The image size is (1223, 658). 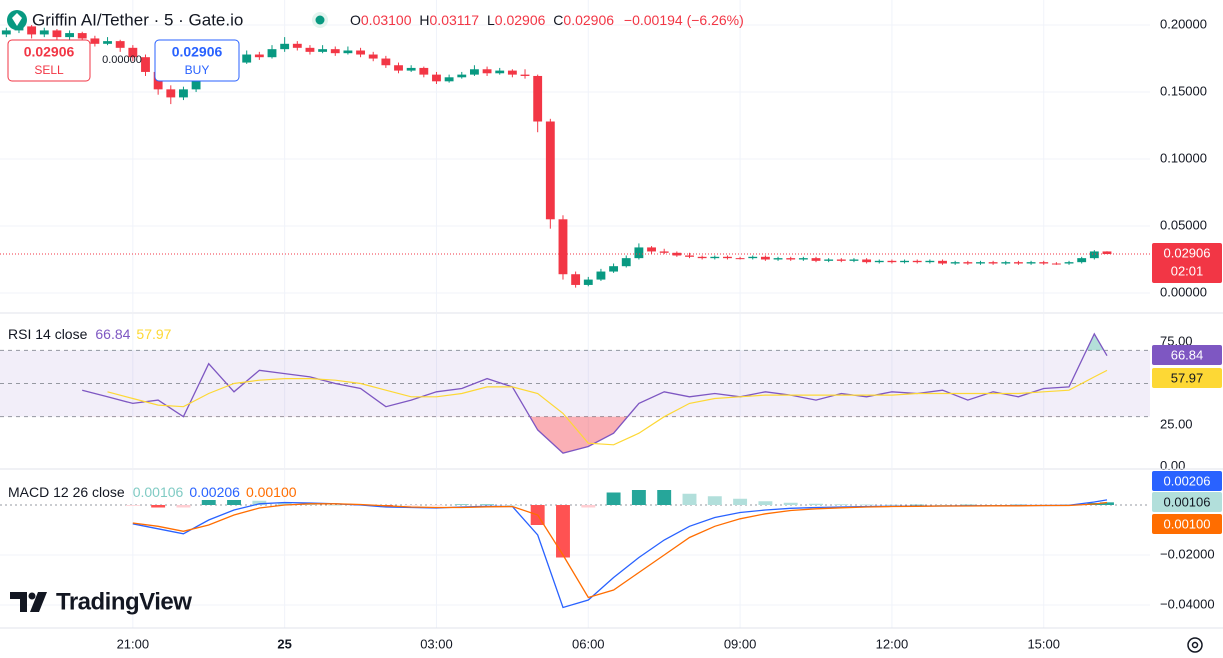 What do you see at coordinates (137, 19) in the screenshot?
I see `chart-title: Griffin AI/Tether · 5 · Gate.io` at bounding box center [137, 19].